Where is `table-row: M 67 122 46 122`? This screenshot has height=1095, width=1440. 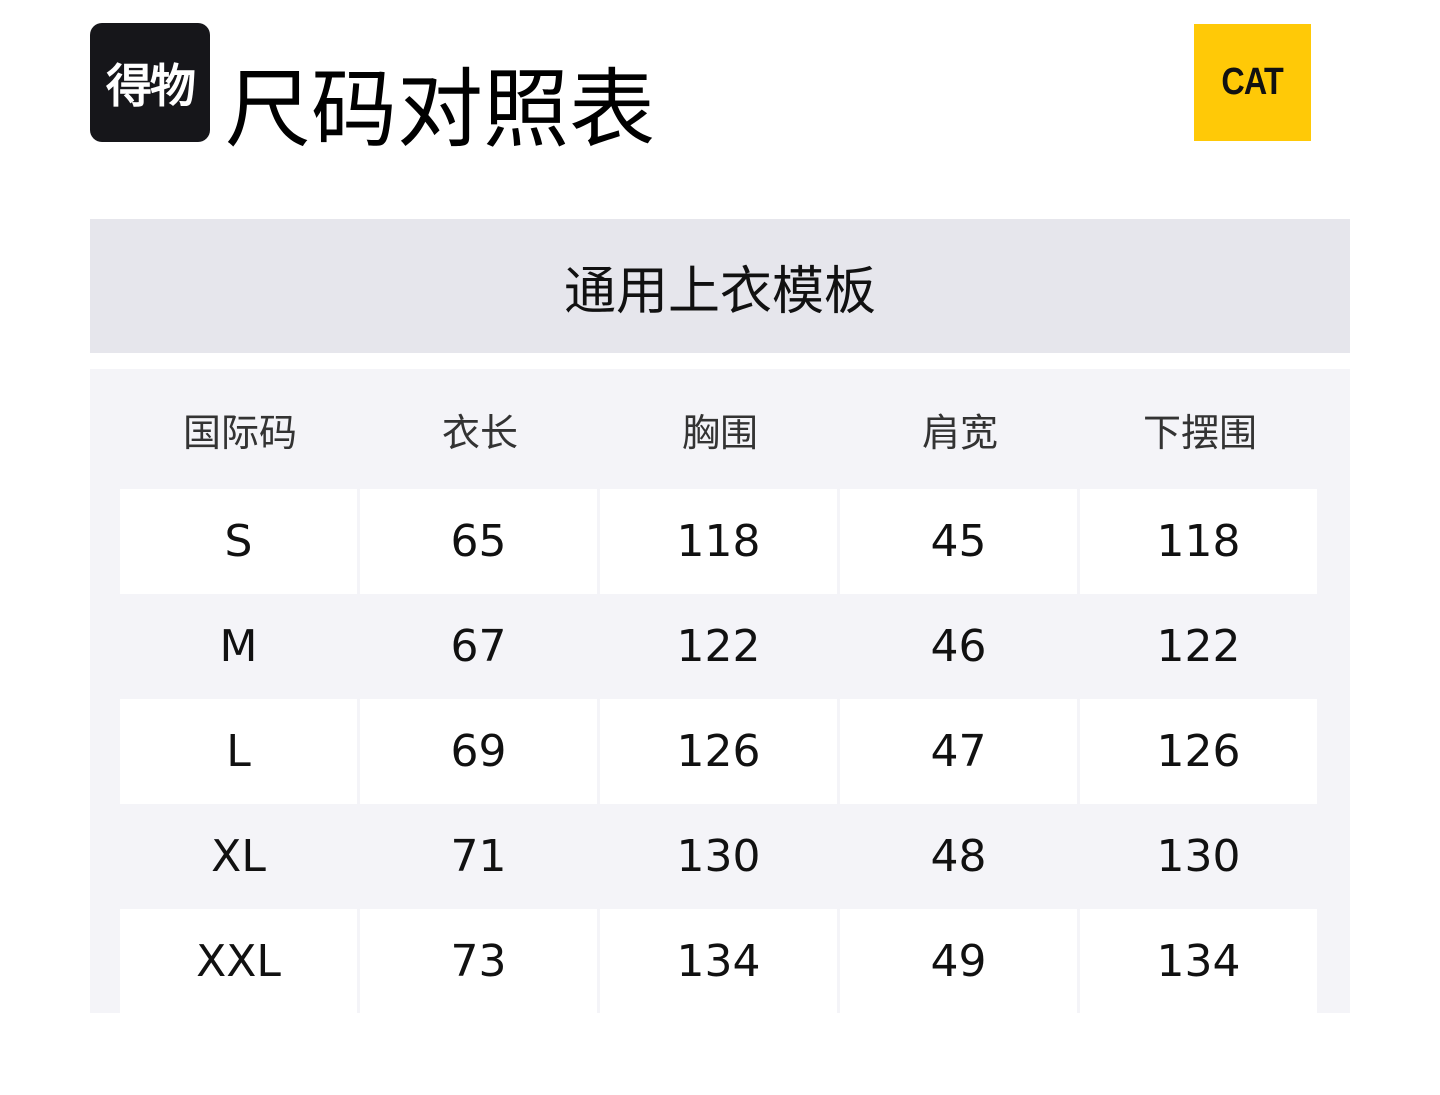 table-row: M 67 122 46 122 is located at coordinates (720, 646).